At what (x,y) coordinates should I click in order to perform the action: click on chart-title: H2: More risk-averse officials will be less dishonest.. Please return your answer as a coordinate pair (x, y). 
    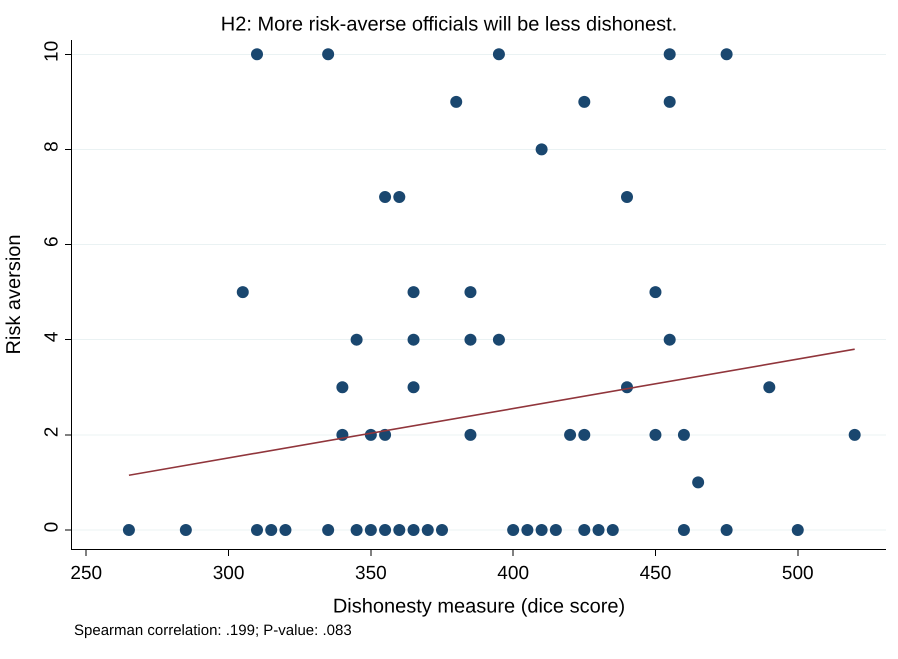
    Looking at the image, I should click on (449, 24).